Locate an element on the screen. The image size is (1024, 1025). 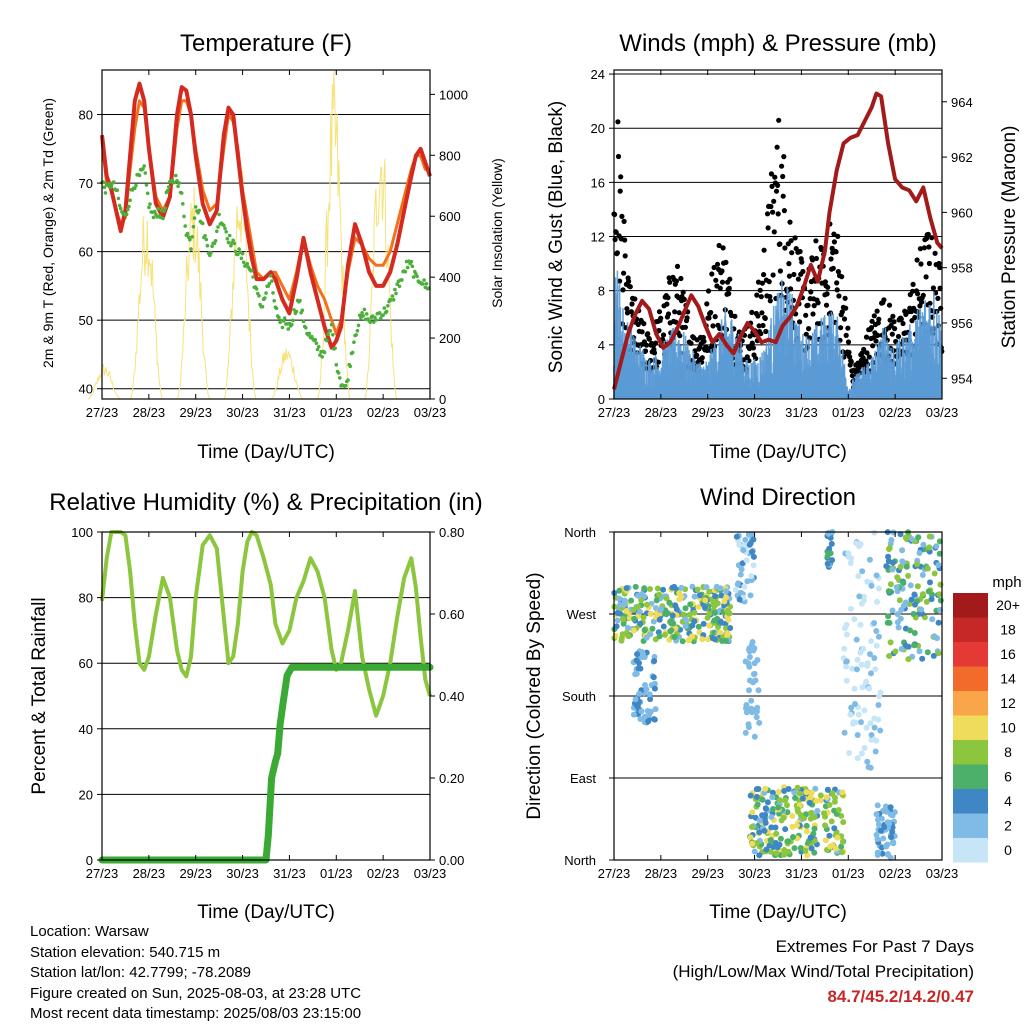
x-tick-label: 31/23 is located at coordinates (289, 412).